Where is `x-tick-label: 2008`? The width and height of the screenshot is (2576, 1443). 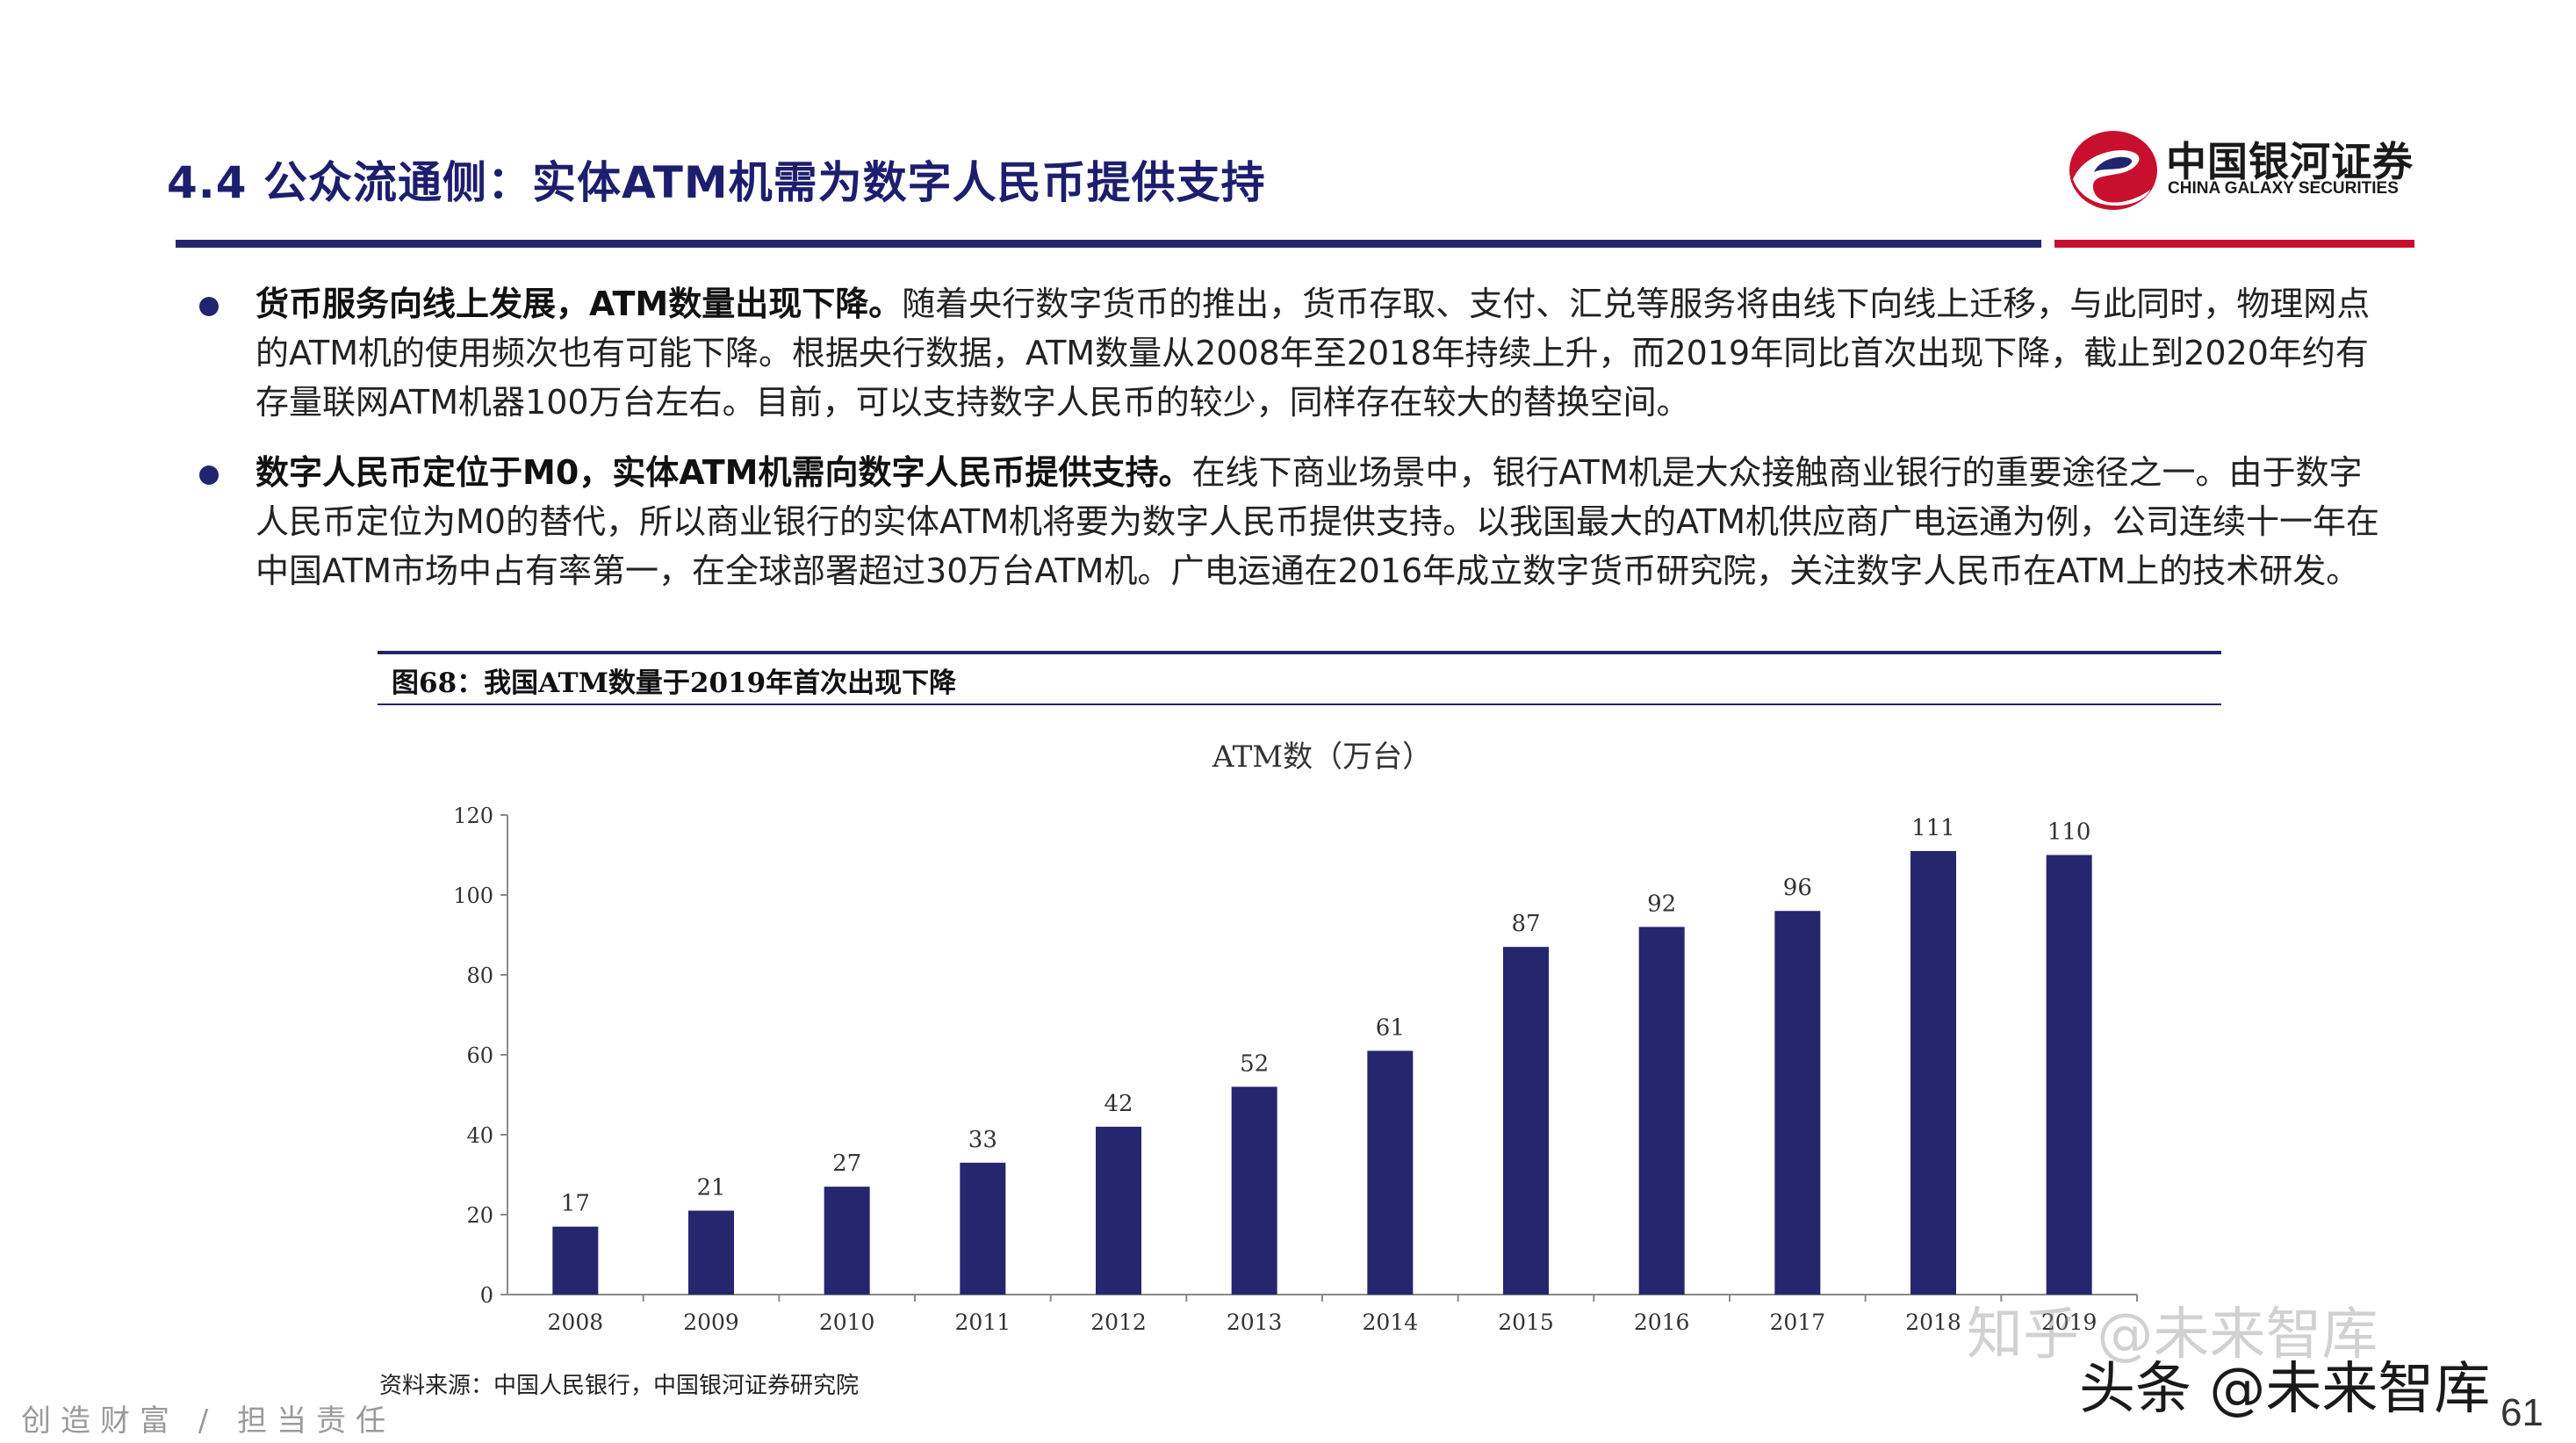
x-tick-label: 2008 is located at coordinates (576, 1322).